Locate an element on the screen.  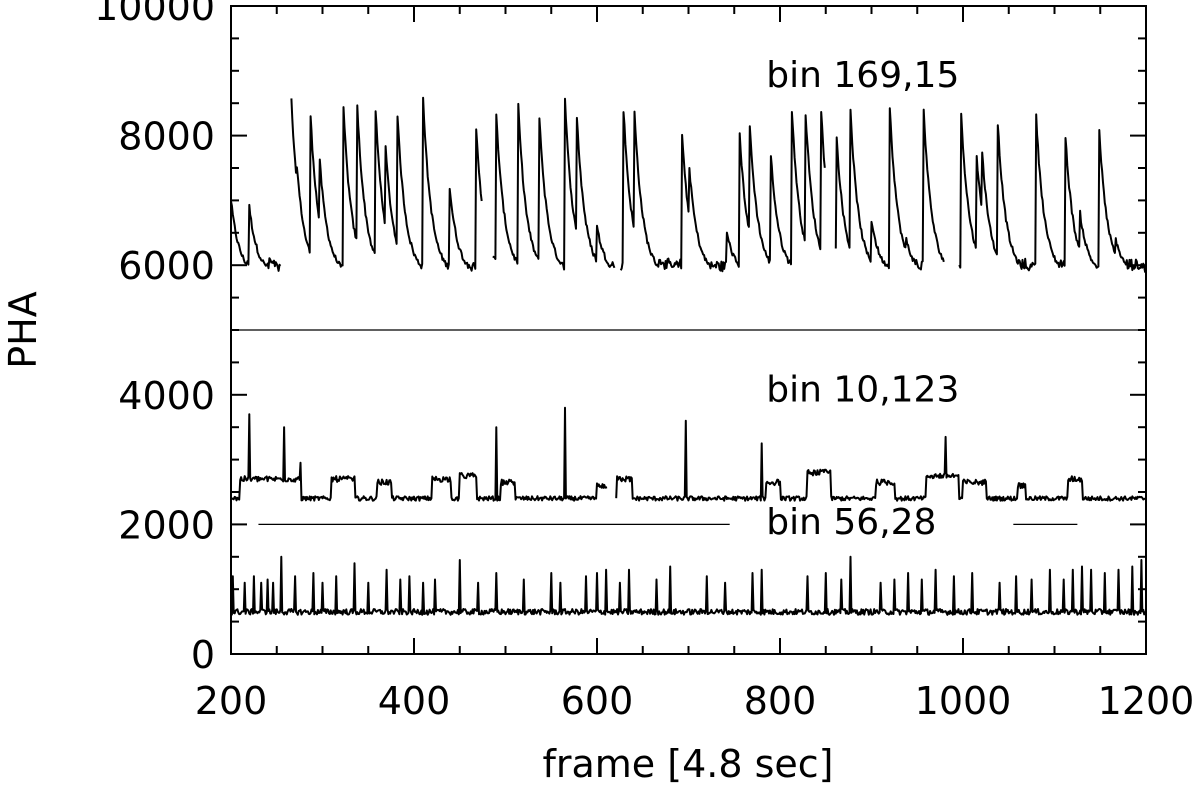
y-tick-label: 10000 is located at coordinates (154, 14).